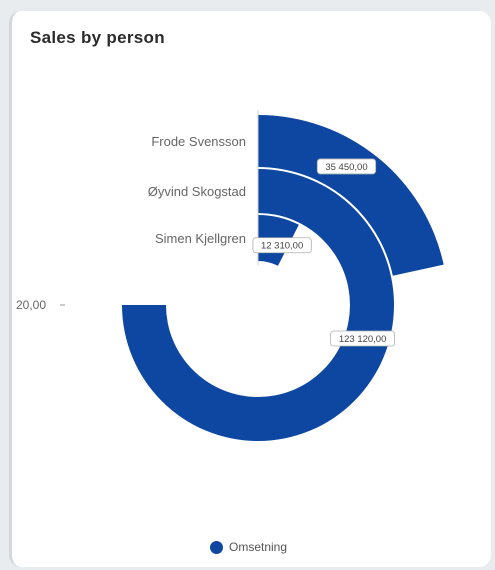 The image size is (495, 570). Describe the element at coordinates (258, 547) in the screenshot. I see `legend-label-omsetning: Omsetning` at that location.